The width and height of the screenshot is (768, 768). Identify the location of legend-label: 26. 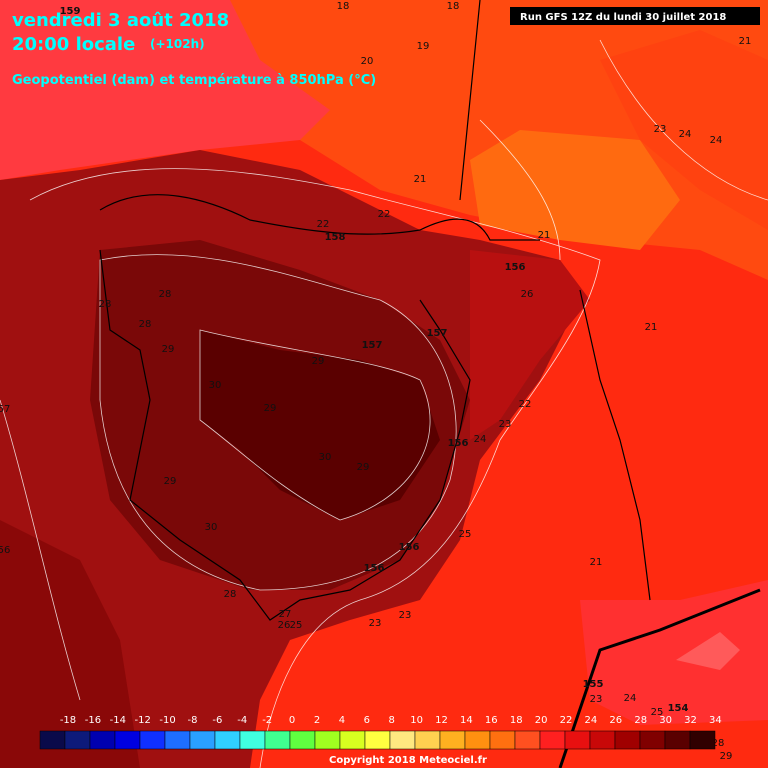
(615, 720).